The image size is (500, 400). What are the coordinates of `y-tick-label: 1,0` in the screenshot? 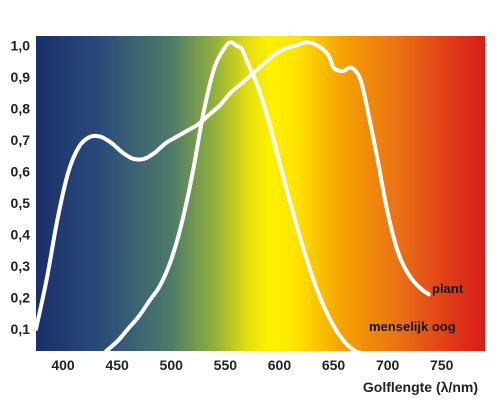 It's located at (21, 45).